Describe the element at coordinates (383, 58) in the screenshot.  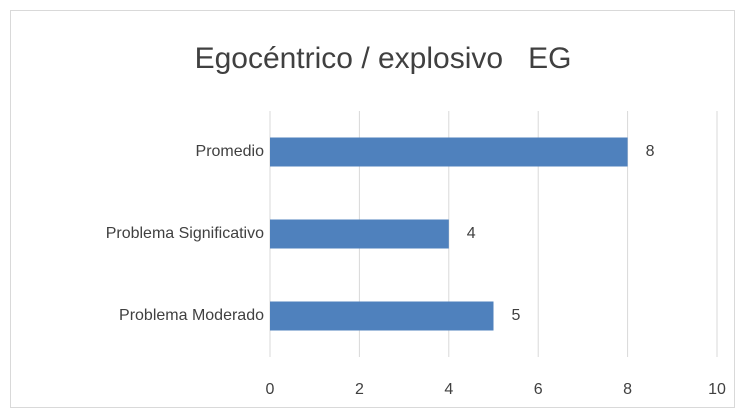
I see `chart-title: Egocéntrico / explosivo EG` at that location.